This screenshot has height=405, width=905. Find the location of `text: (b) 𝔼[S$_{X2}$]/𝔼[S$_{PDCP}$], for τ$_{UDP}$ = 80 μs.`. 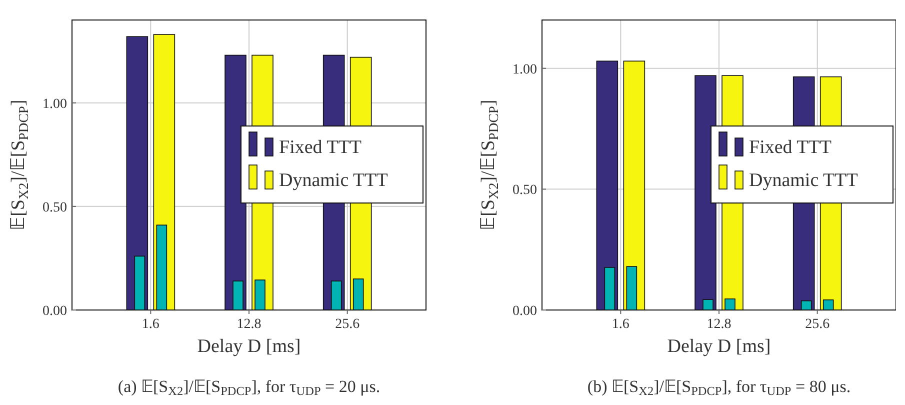

text: (b) 𝔼[S$_{X2}$]/𝔼[S$_{PDCP}$], for τ$_{UDP}$ = 80 μs. is located at coordinates (719, 387).